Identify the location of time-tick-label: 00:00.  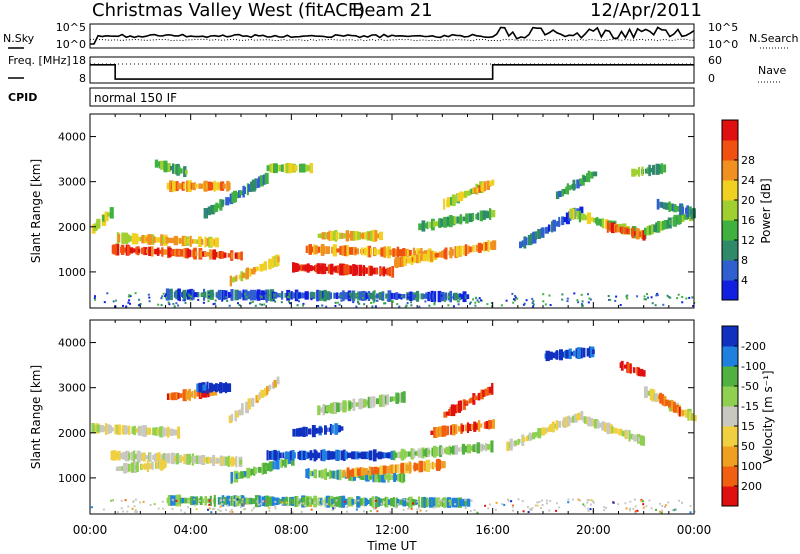
(694, 530).